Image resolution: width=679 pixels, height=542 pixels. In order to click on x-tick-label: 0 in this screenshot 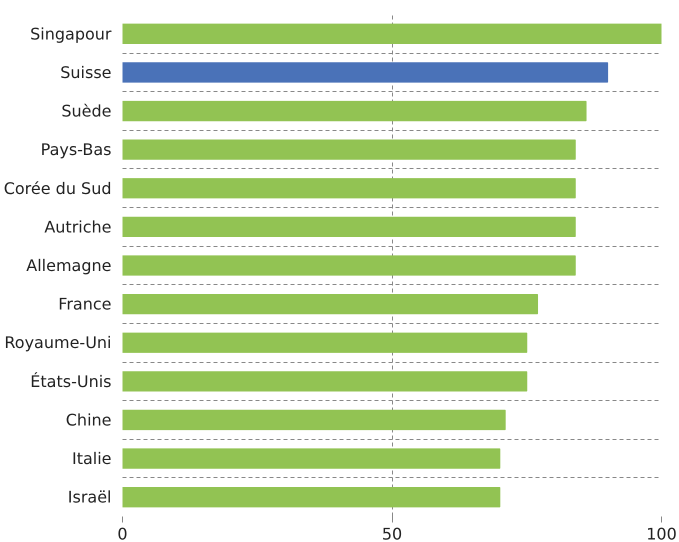, I will do `click(122, 533)`.